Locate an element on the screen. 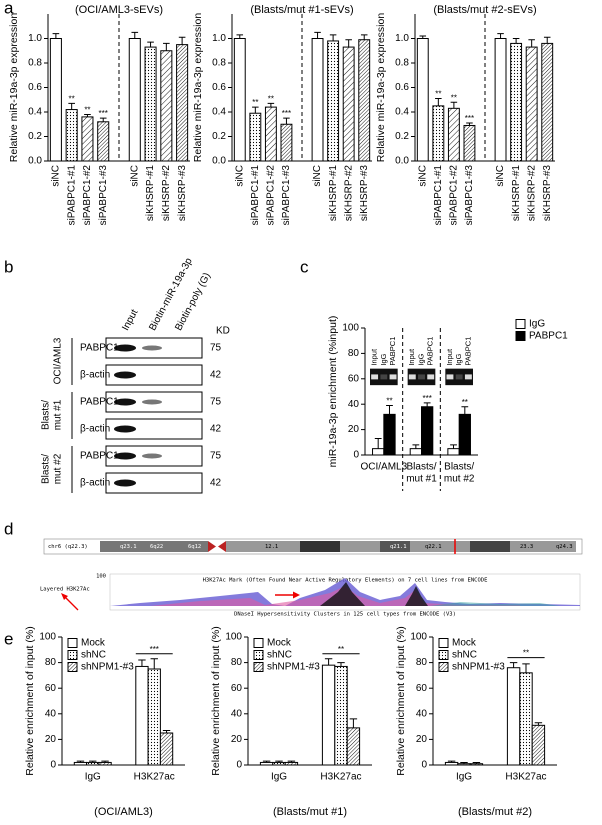 The width and height of the screenshot is (602, 825). y-tick-label: 0.4 is located at coordinates (402, 112).